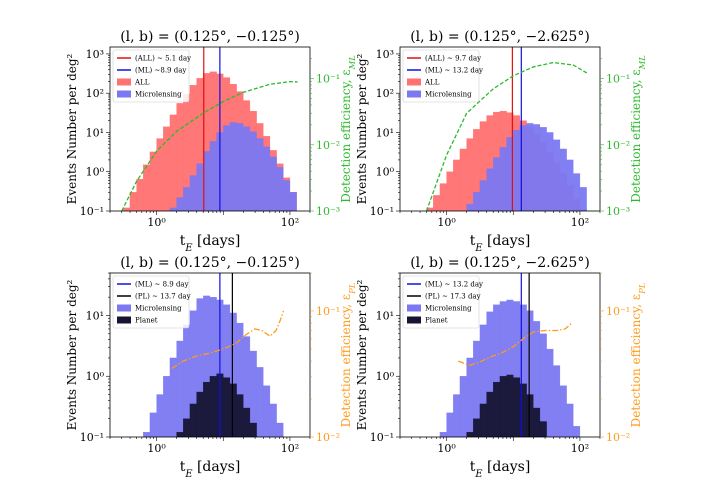  I want to click on y2-tick-label: 10⁻¹, so click(618, 311).